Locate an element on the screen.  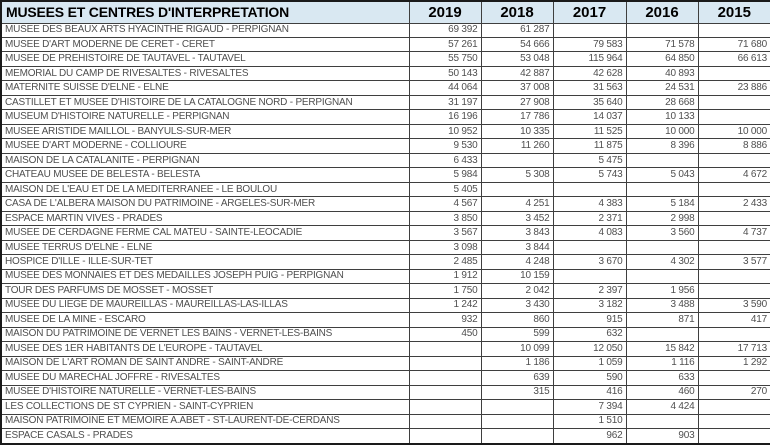
museum-name-cell: MUSEE DU MARECHAL JOFFRE - RIVESALTES is located at coordinates (205, 378).